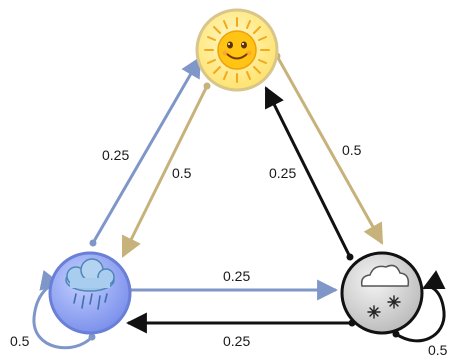 The height and width of the screenshot is (358, 454). Describe the element at coordinates (90, 284) in the screenshot. I see `rain-cloud-icon` at that location.